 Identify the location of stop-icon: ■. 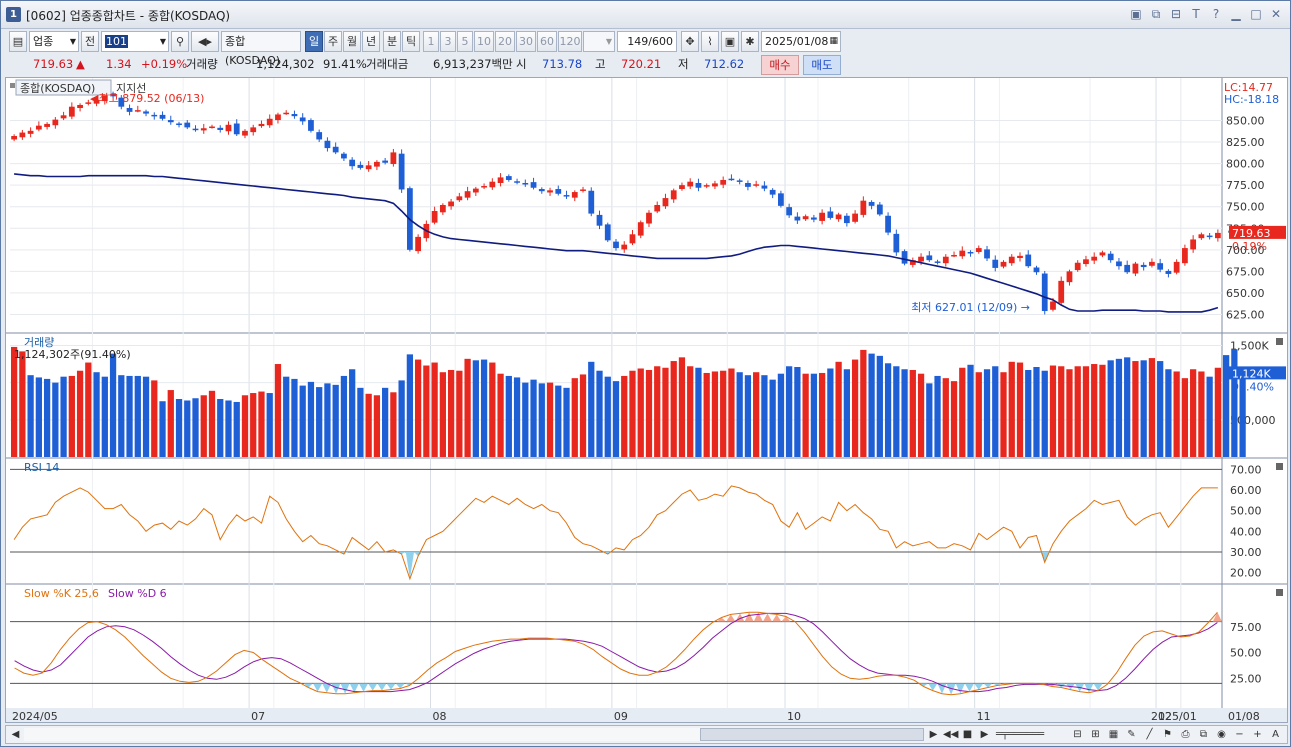
(967, 734).